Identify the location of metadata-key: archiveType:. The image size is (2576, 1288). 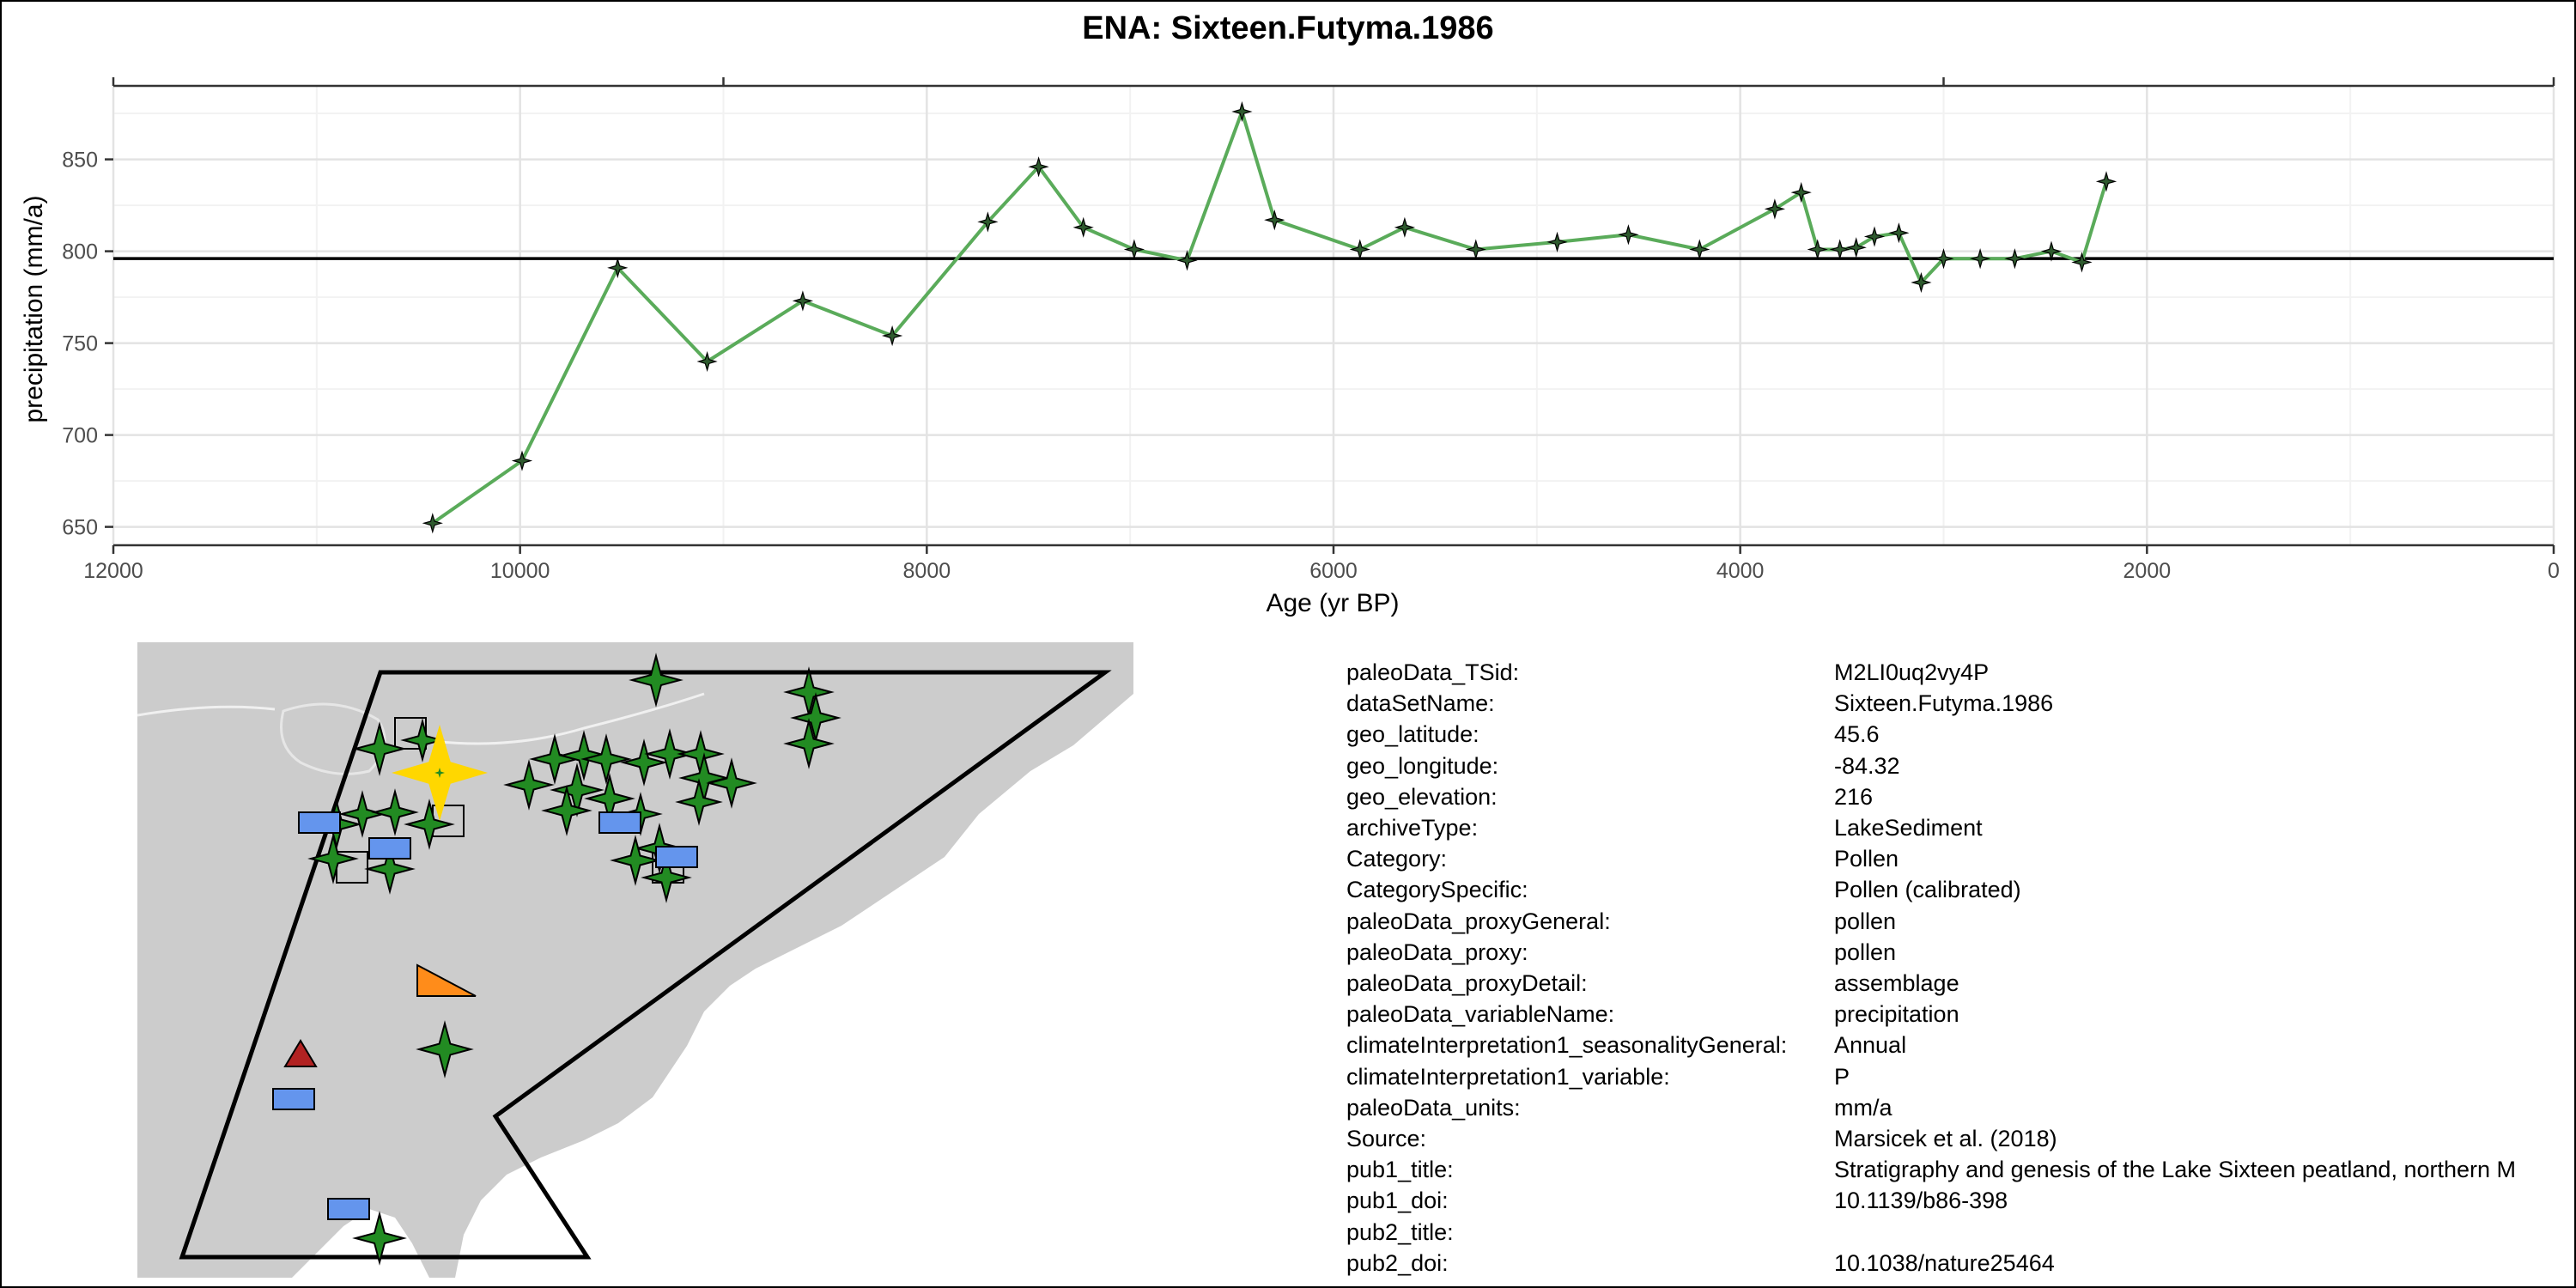
(1412, 828).